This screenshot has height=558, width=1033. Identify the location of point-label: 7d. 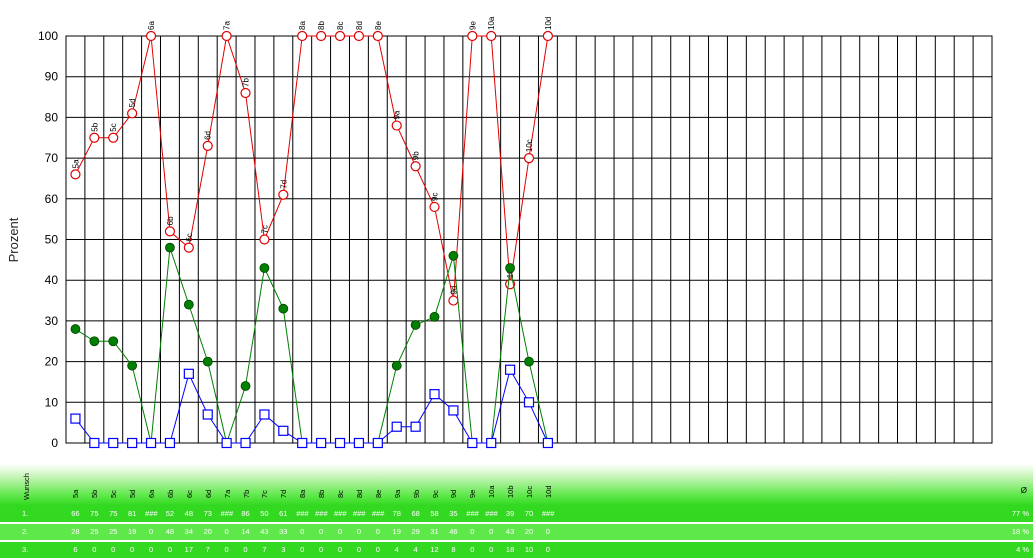
(283, 184).